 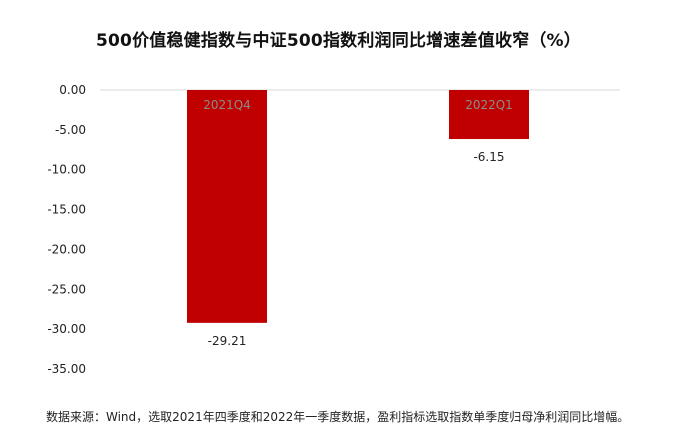 What do you see at coordinates (227, 206) in the screenshot?
I see `bar-2021Q4` at bounding box center [227, 206].